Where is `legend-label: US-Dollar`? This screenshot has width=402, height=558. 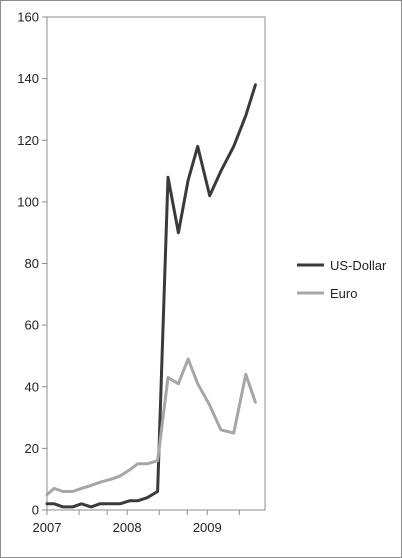 legend-label: US-Dollar is located at coordinates (358, 265).